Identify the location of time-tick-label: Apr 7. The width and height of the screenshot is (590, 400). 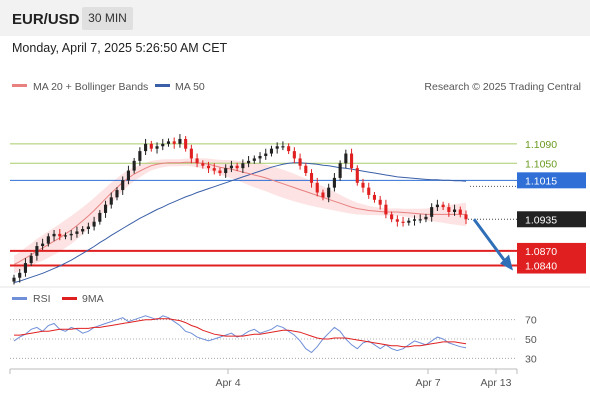
(427, 383).